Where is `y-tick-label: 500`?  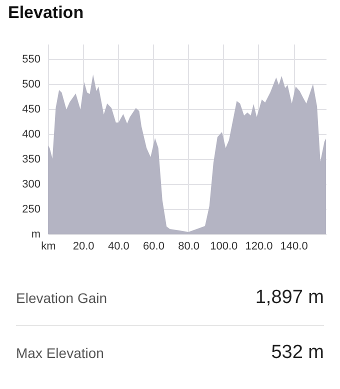
y-tick-label: 500 is located at coordinates (31, 84).